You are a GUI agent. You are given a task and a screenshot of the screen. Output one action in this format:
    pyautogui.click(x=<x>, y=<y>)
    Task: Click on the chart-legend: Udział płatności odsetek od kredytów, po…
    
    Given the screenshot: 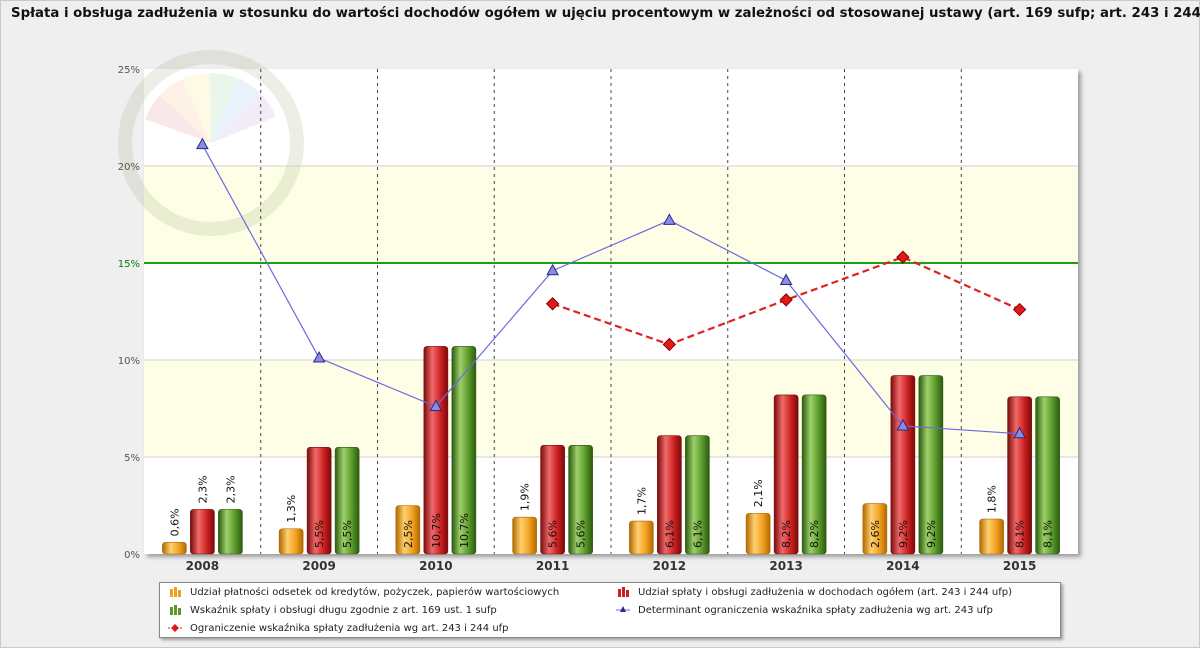 What is the action you would take?
    pyautogui.click(x=610, y=610)
    